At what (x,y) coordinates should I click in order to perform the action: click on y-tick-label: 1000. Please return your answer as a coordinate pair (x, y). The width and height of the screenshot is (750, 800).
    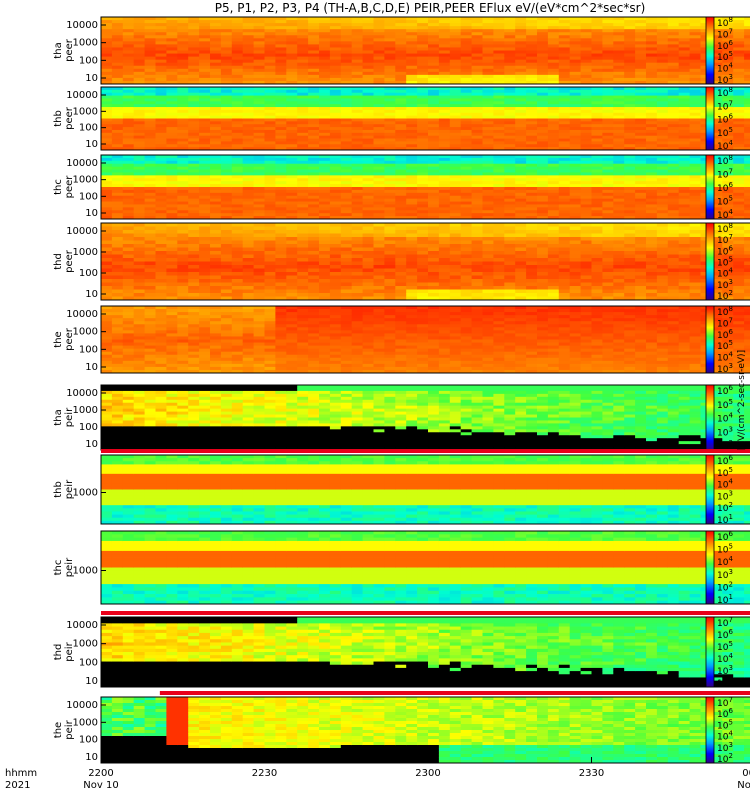
    Looking at the image, I should click on (85, 111).